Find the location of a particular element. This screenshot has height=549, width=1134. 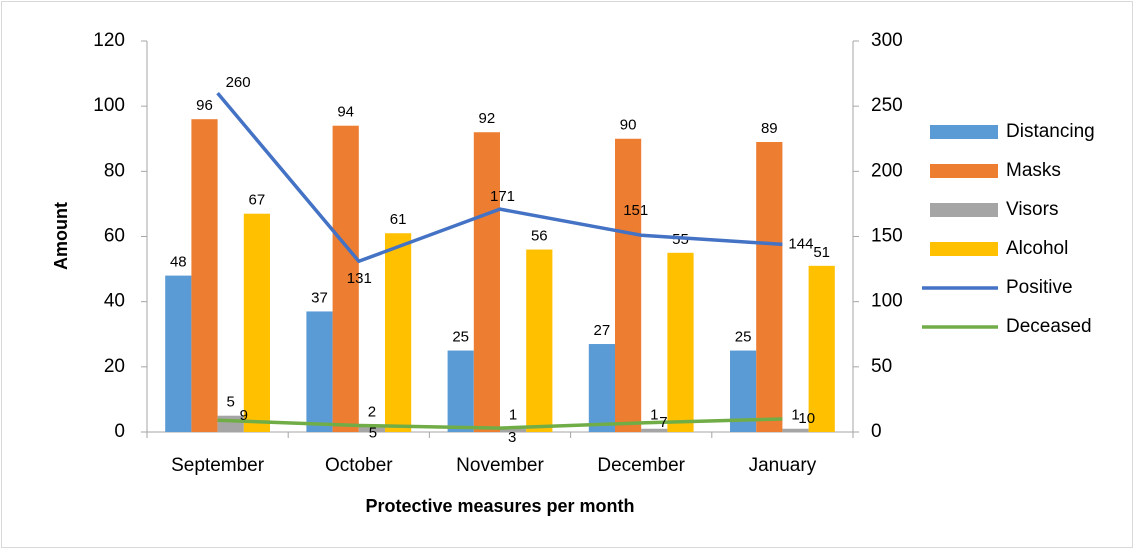

data-label: 89 is located at coordinates (769, 128).